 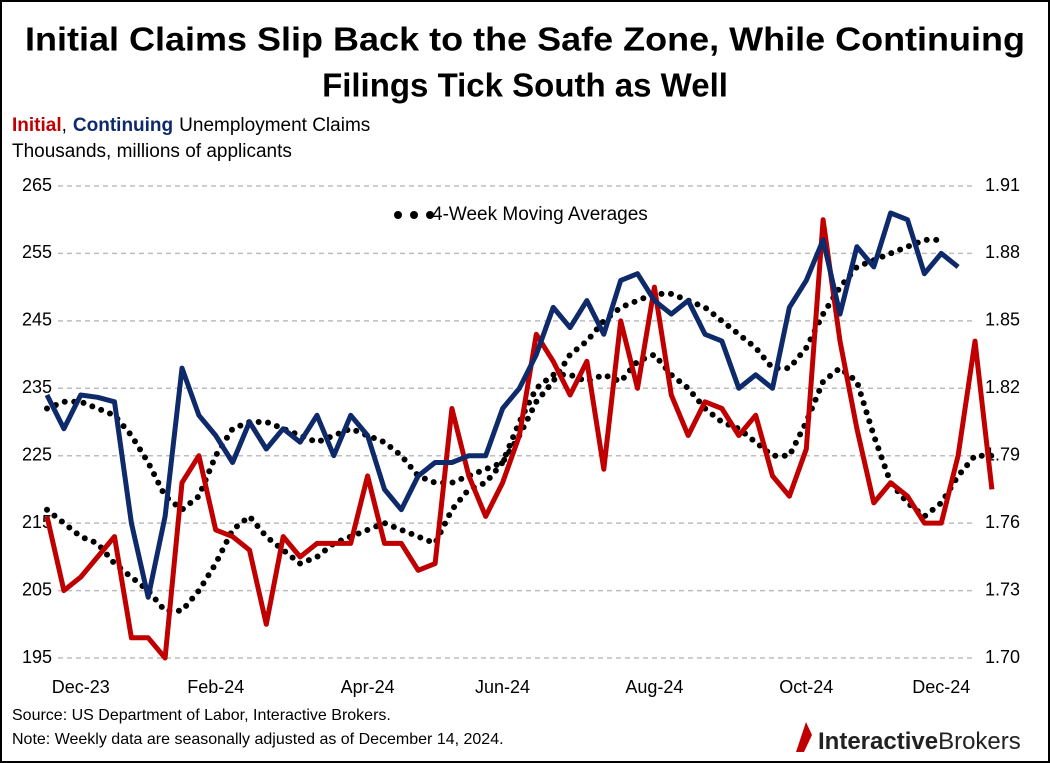 What do you see at coordinates (37, 387) in the screenshot?
I see `y-tick-label: 235` at bounding box center [37, 387].